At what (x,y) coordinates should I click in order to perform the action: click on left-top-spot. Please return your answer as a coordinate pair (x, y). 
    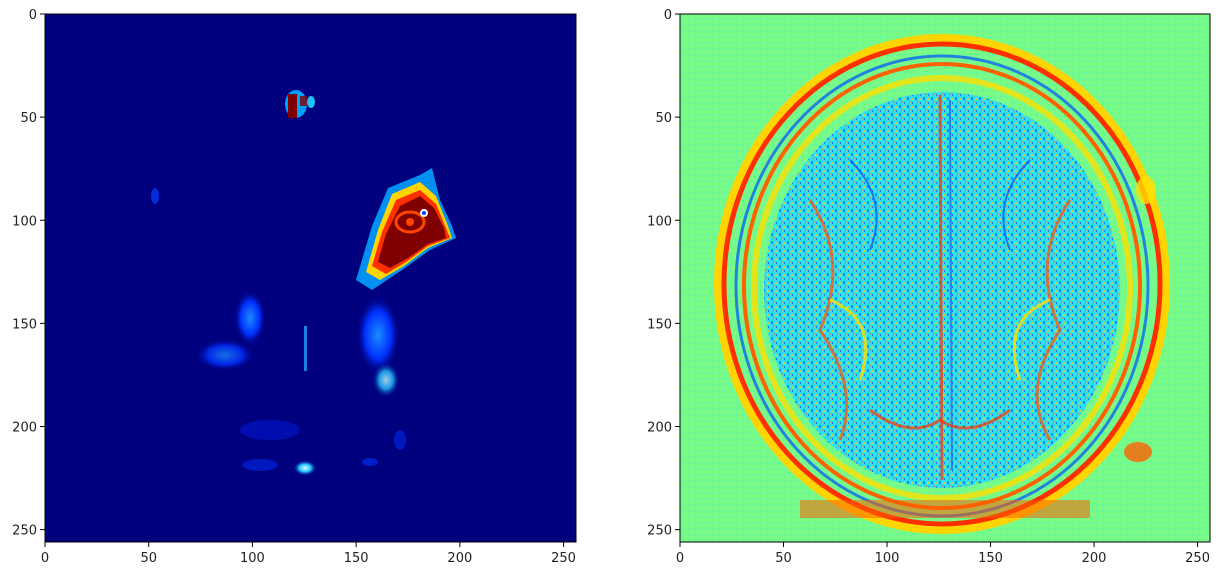
    Looking at the image, I should click on (300, 104).